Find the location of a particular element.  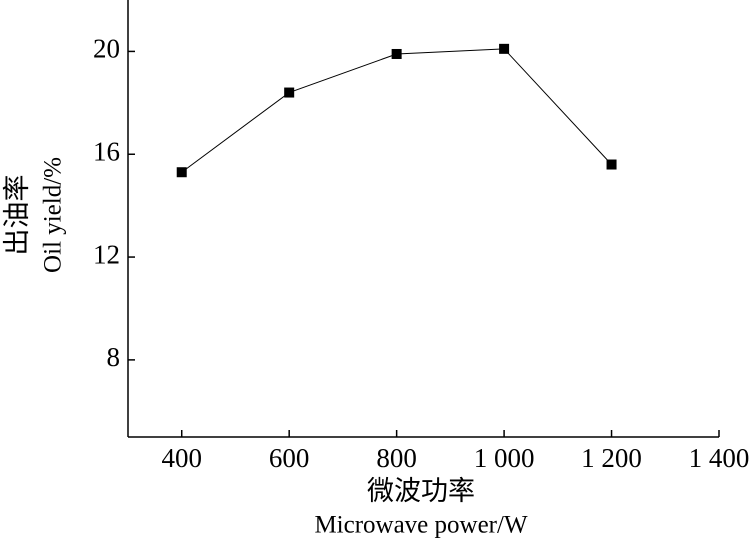

y-tick-label: 16 is located at coordinates (106, 151).